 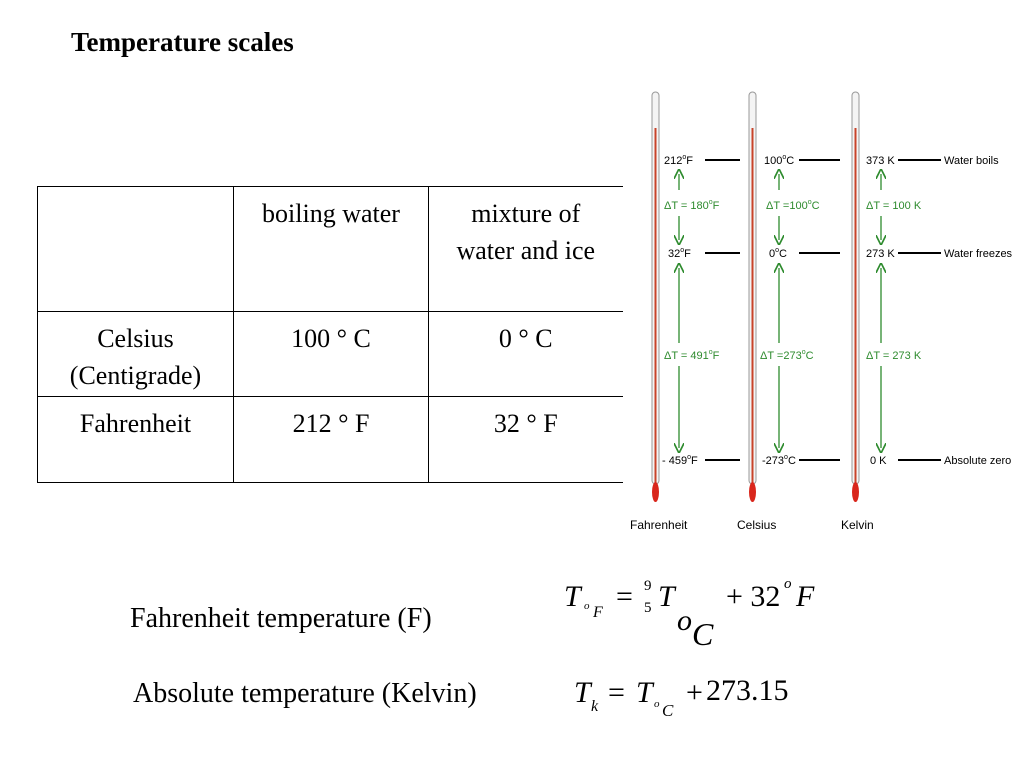 What do you see at coordinates (787, 355) in the screenshot?
I see `celsius-dt-lower: ΔT =273oC` at bounding box center [787, 355].